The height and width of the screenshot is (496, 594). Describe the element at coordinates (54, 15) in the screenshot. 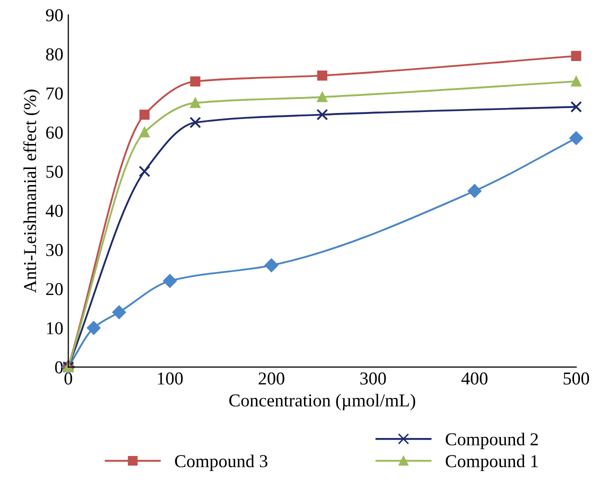

I see `y-tick-label: 90` at that location.